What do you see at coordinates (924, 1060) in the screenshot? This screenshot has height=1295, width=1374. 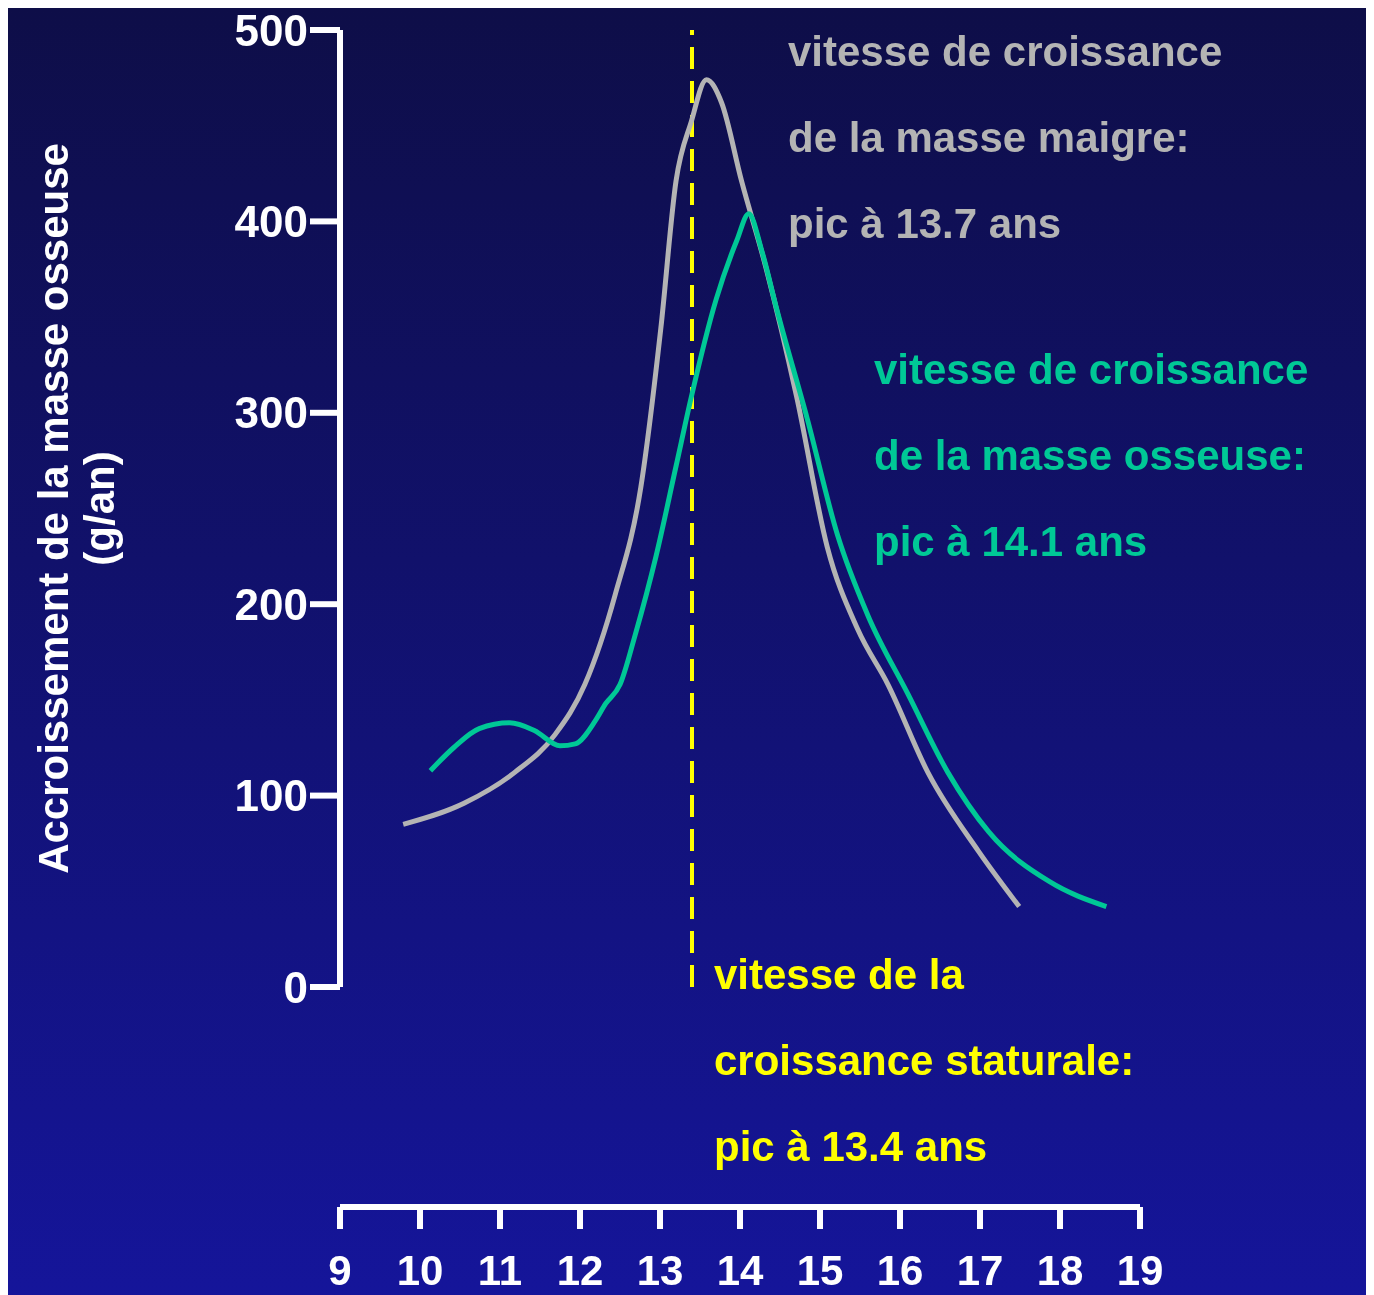 I see `ref-line-label: vitesse de la croissance staturale: pic à 13.4 ans` at bounding box center [924, 1060].